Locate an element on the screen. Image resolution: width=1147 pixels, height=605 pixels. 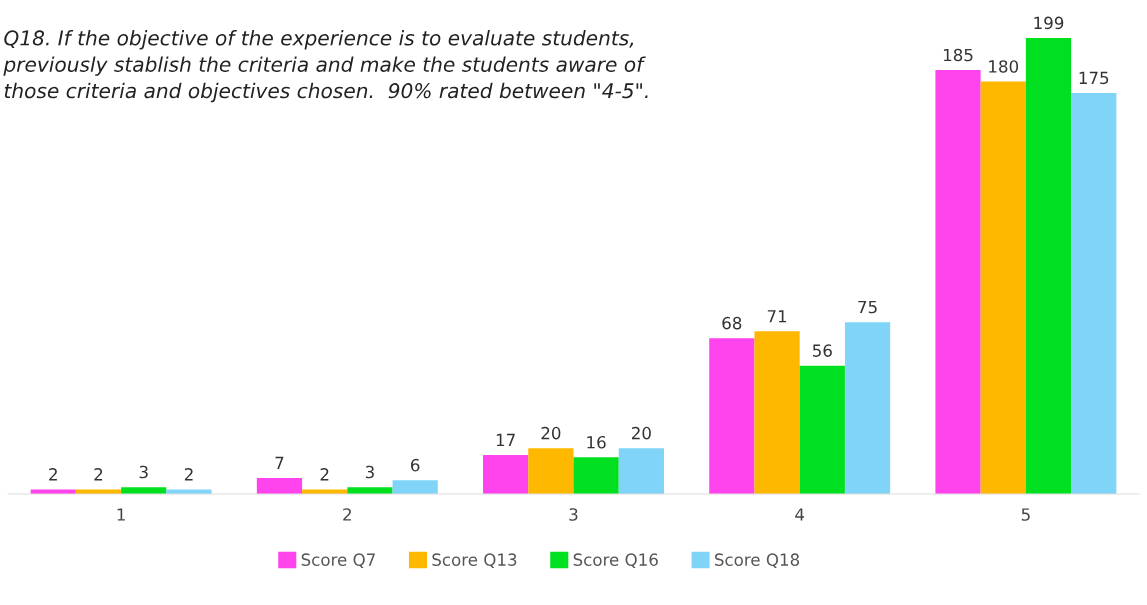
data-label: 56 is located at coordinates (822, 350).